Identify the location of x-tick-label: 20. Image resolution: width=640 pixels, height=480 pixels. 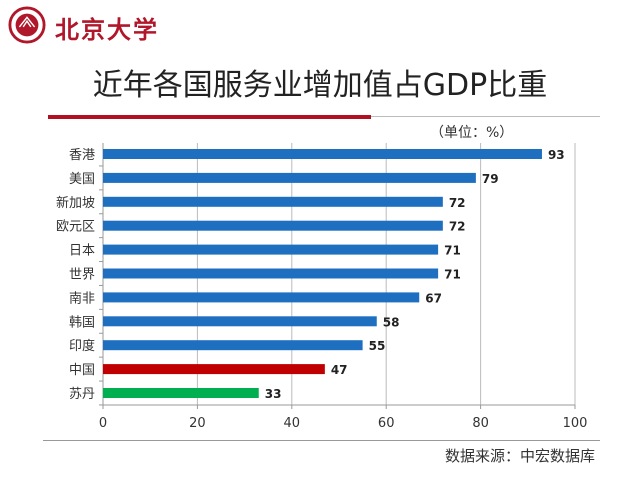
(197, 423).